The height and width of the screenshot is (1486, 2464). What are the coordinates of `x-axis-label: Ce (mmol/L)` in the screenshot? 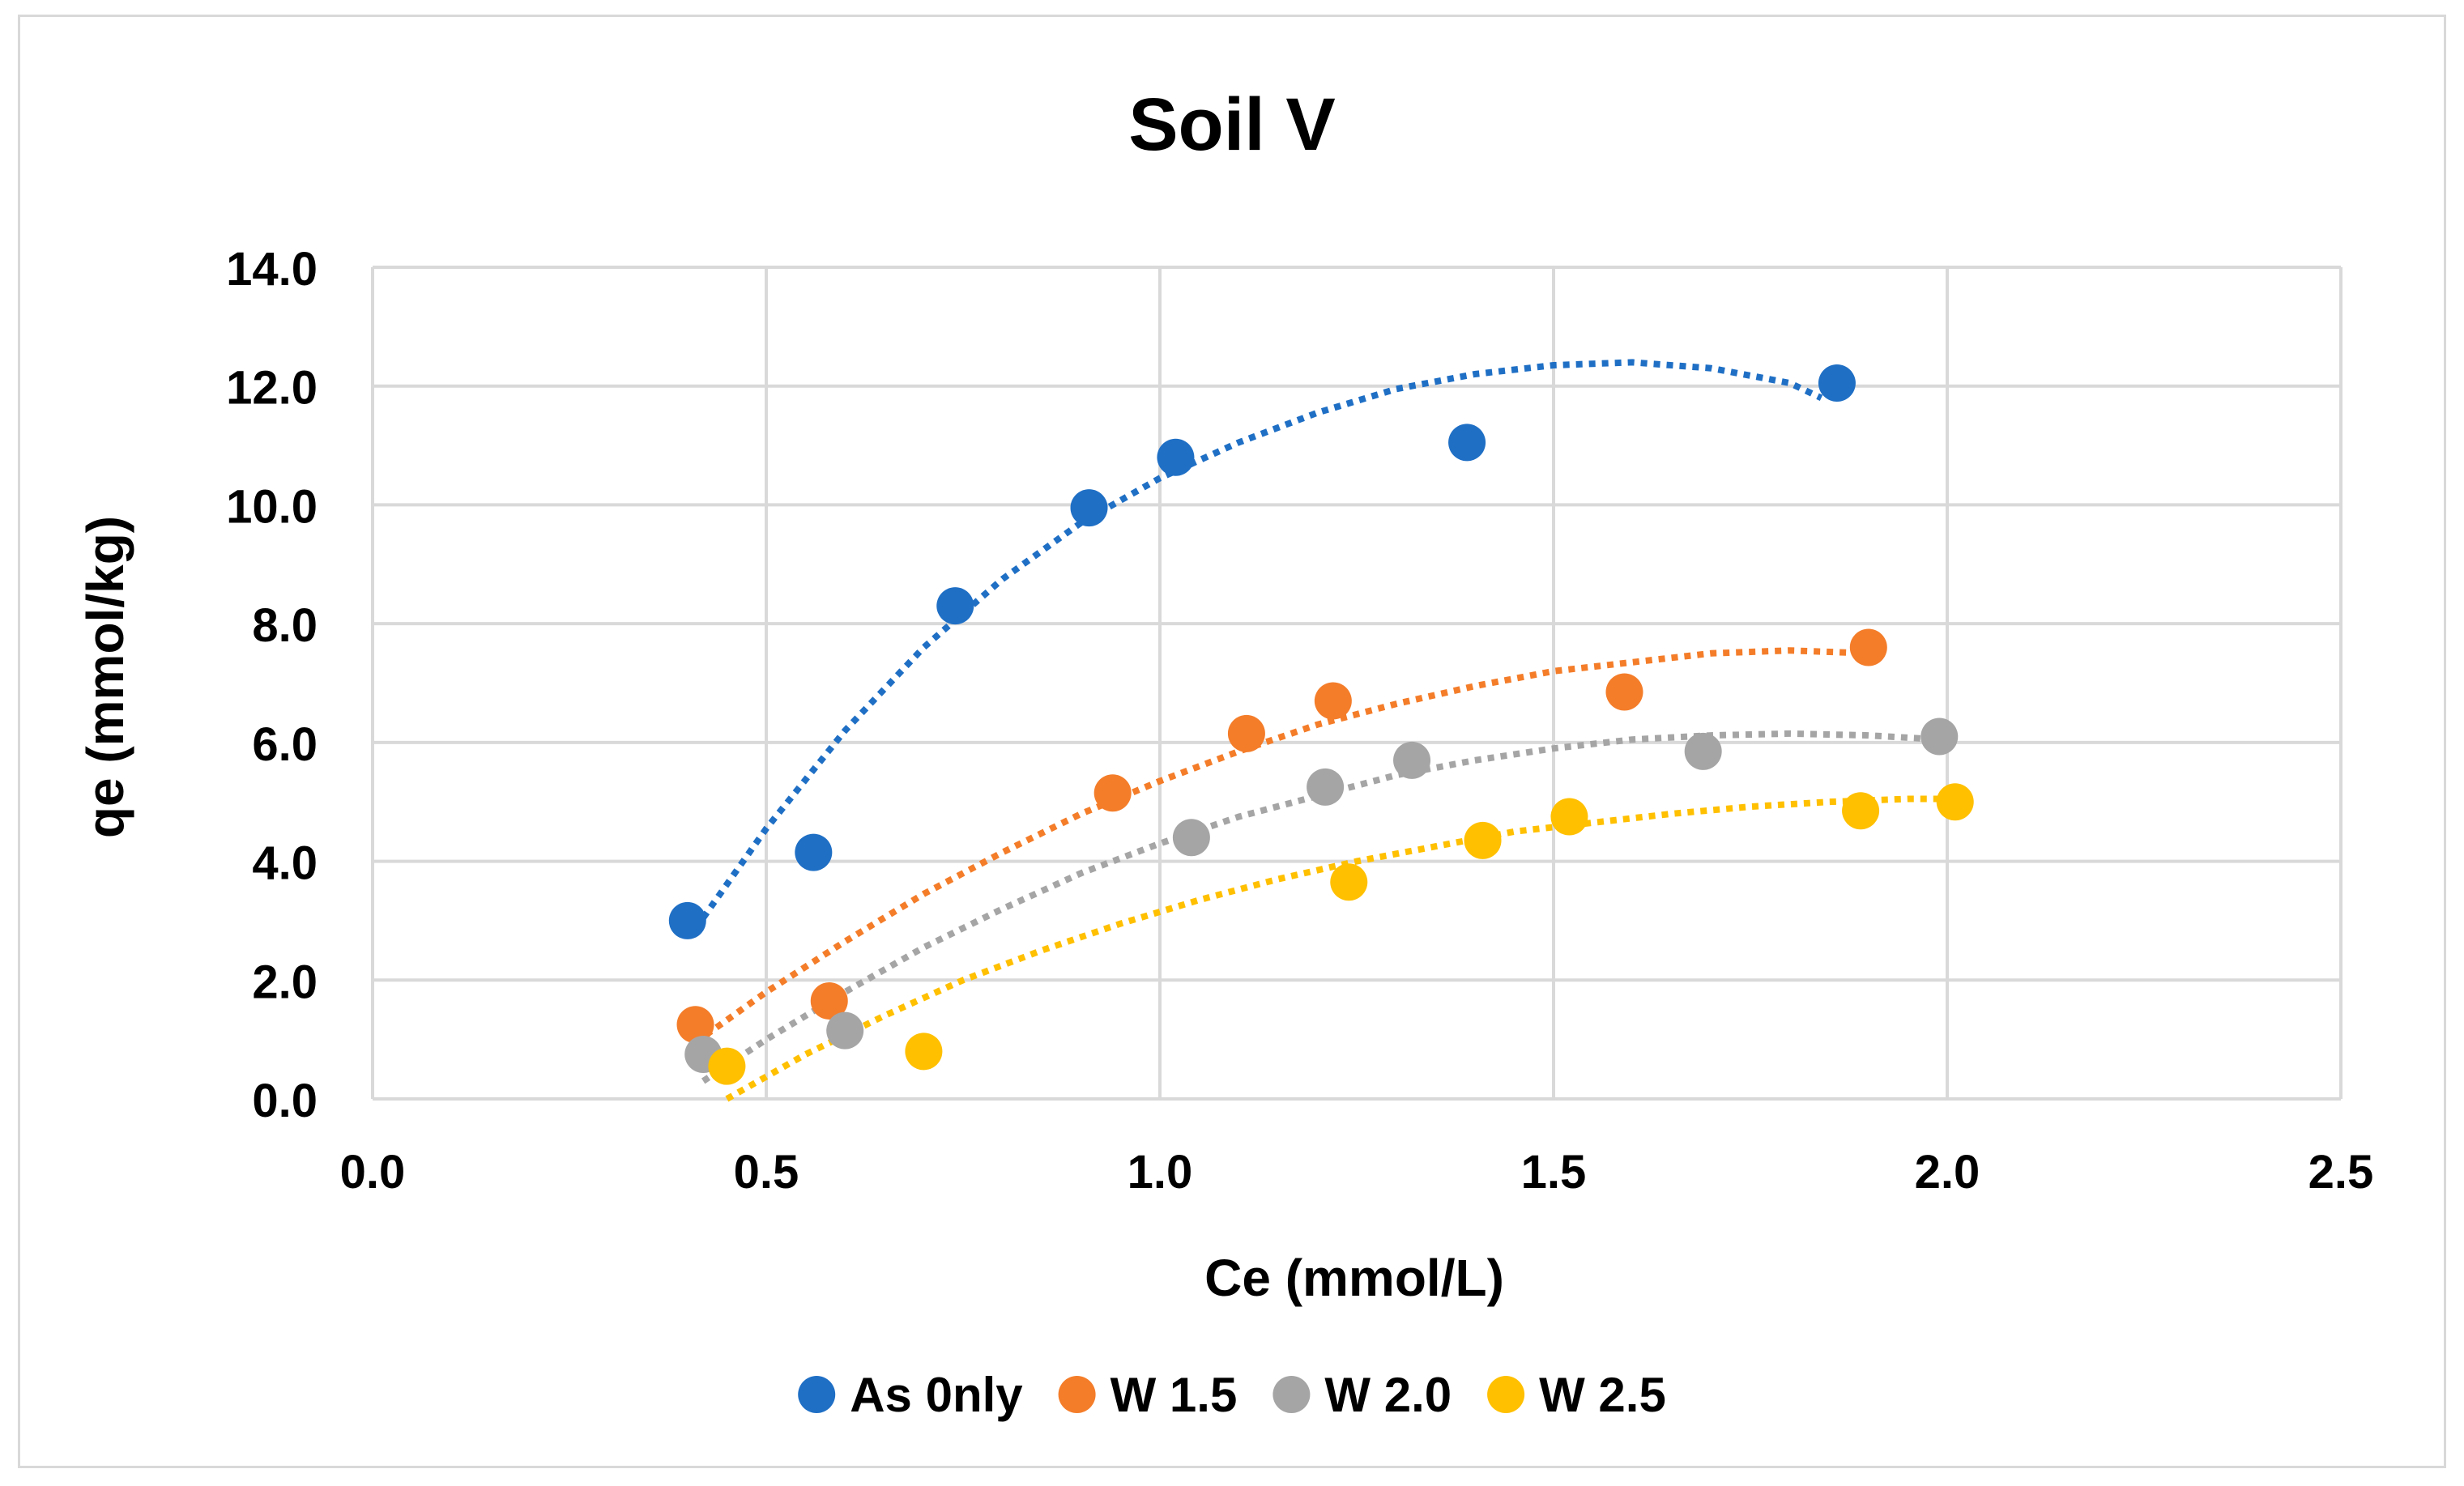 It's located at (1354, 1278).